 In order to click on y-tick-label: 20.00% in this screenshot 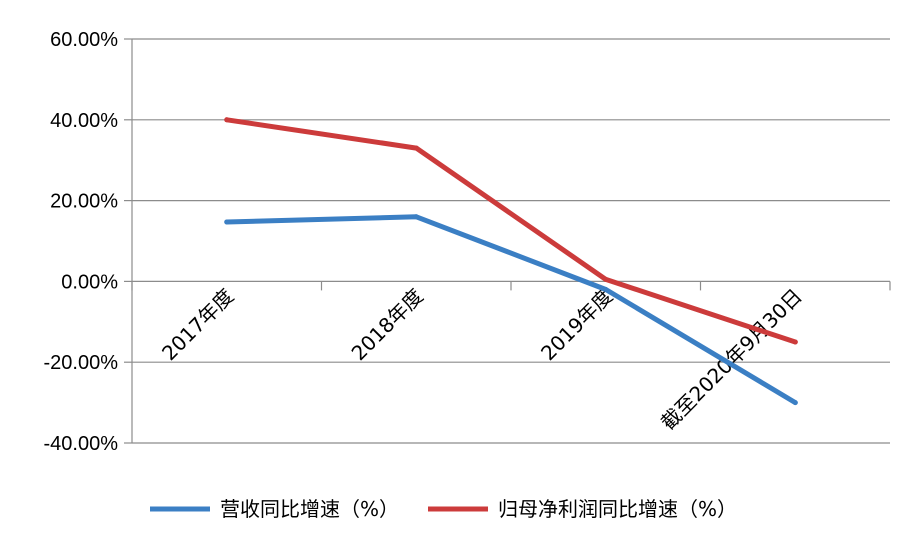, I will do `click(84, 202)`.